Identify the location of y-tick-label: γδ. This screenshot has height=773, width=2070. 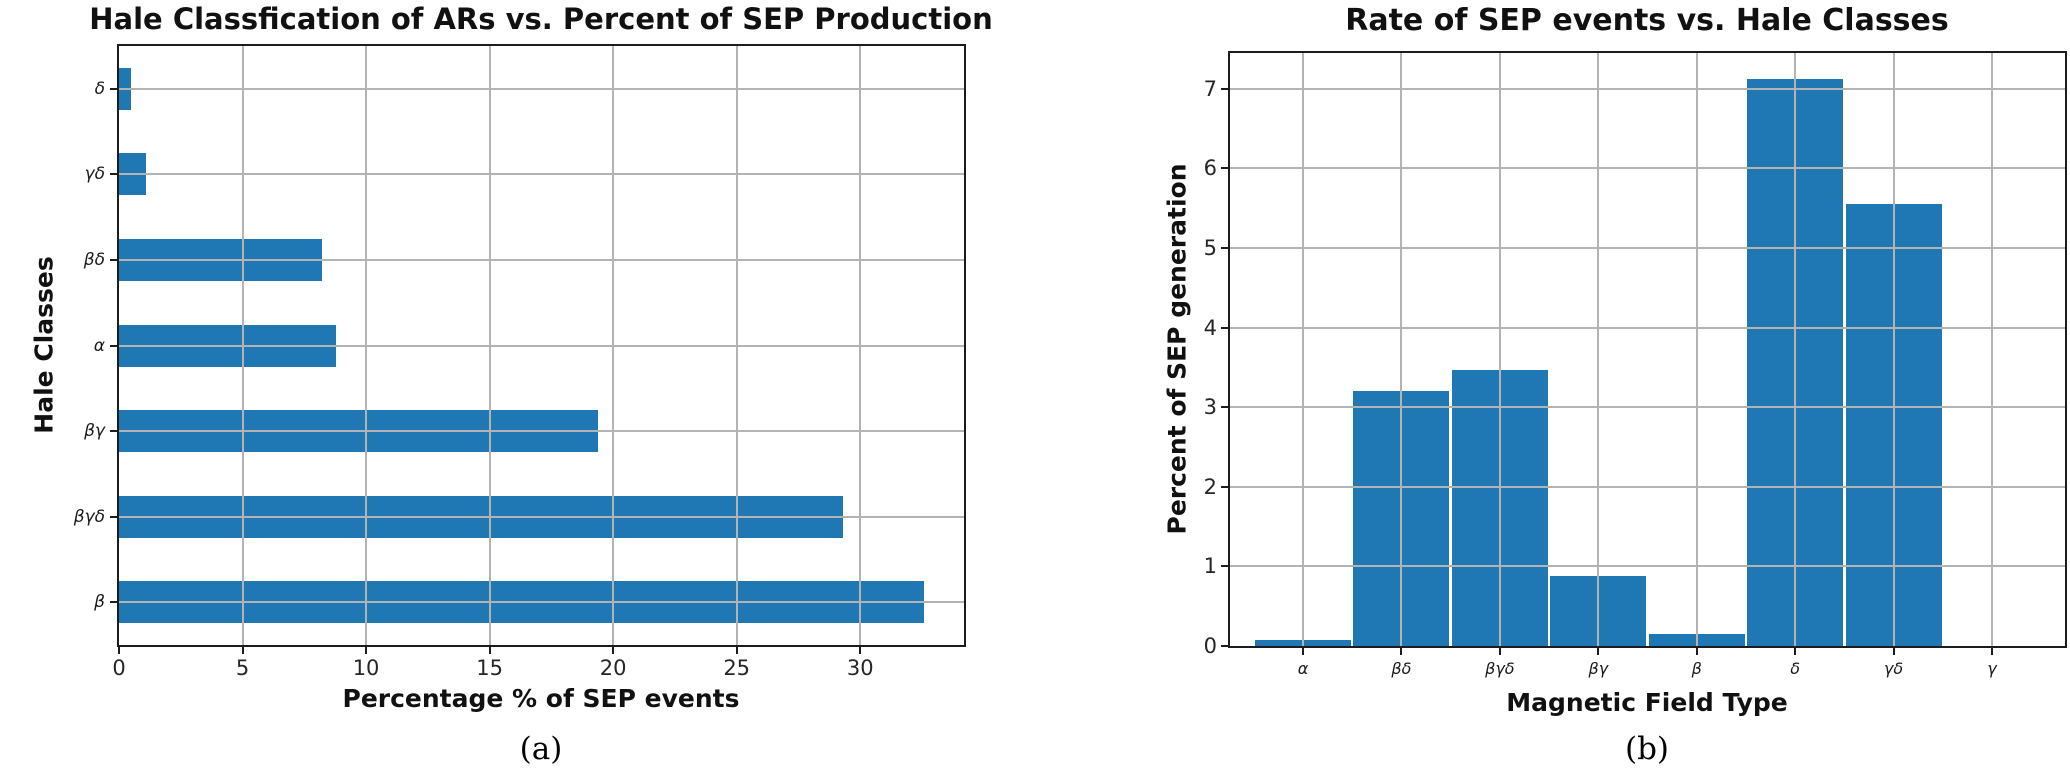
(94, 174).